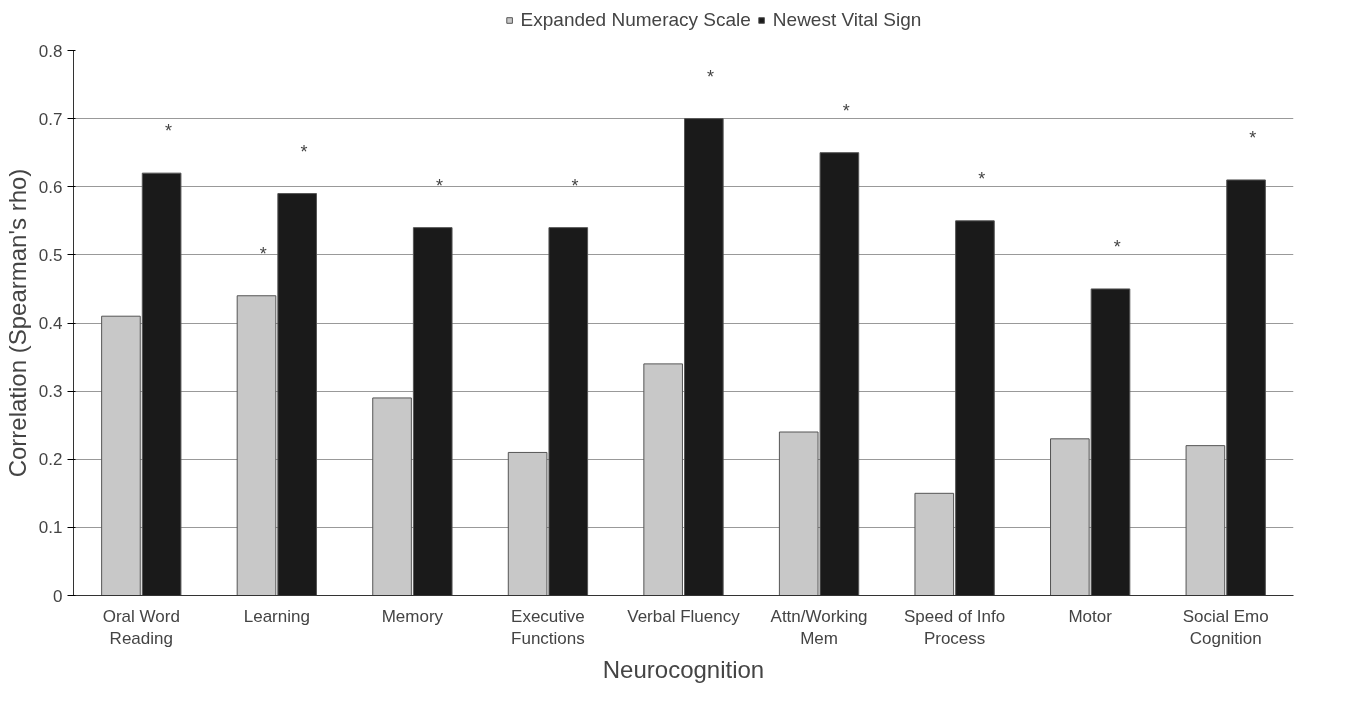  Describe the element at coordinates (955, 627) in the screenshot. I see `x-tick-label: Speed of Info Process` at that location.